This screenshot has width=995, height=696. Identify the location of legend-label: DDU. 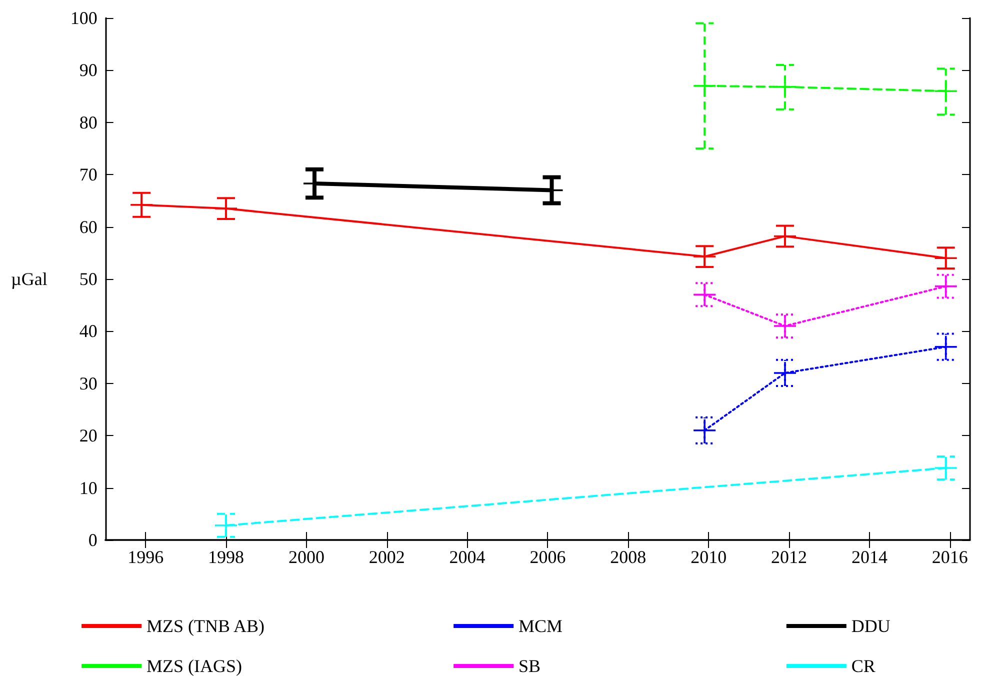
(870, 626).